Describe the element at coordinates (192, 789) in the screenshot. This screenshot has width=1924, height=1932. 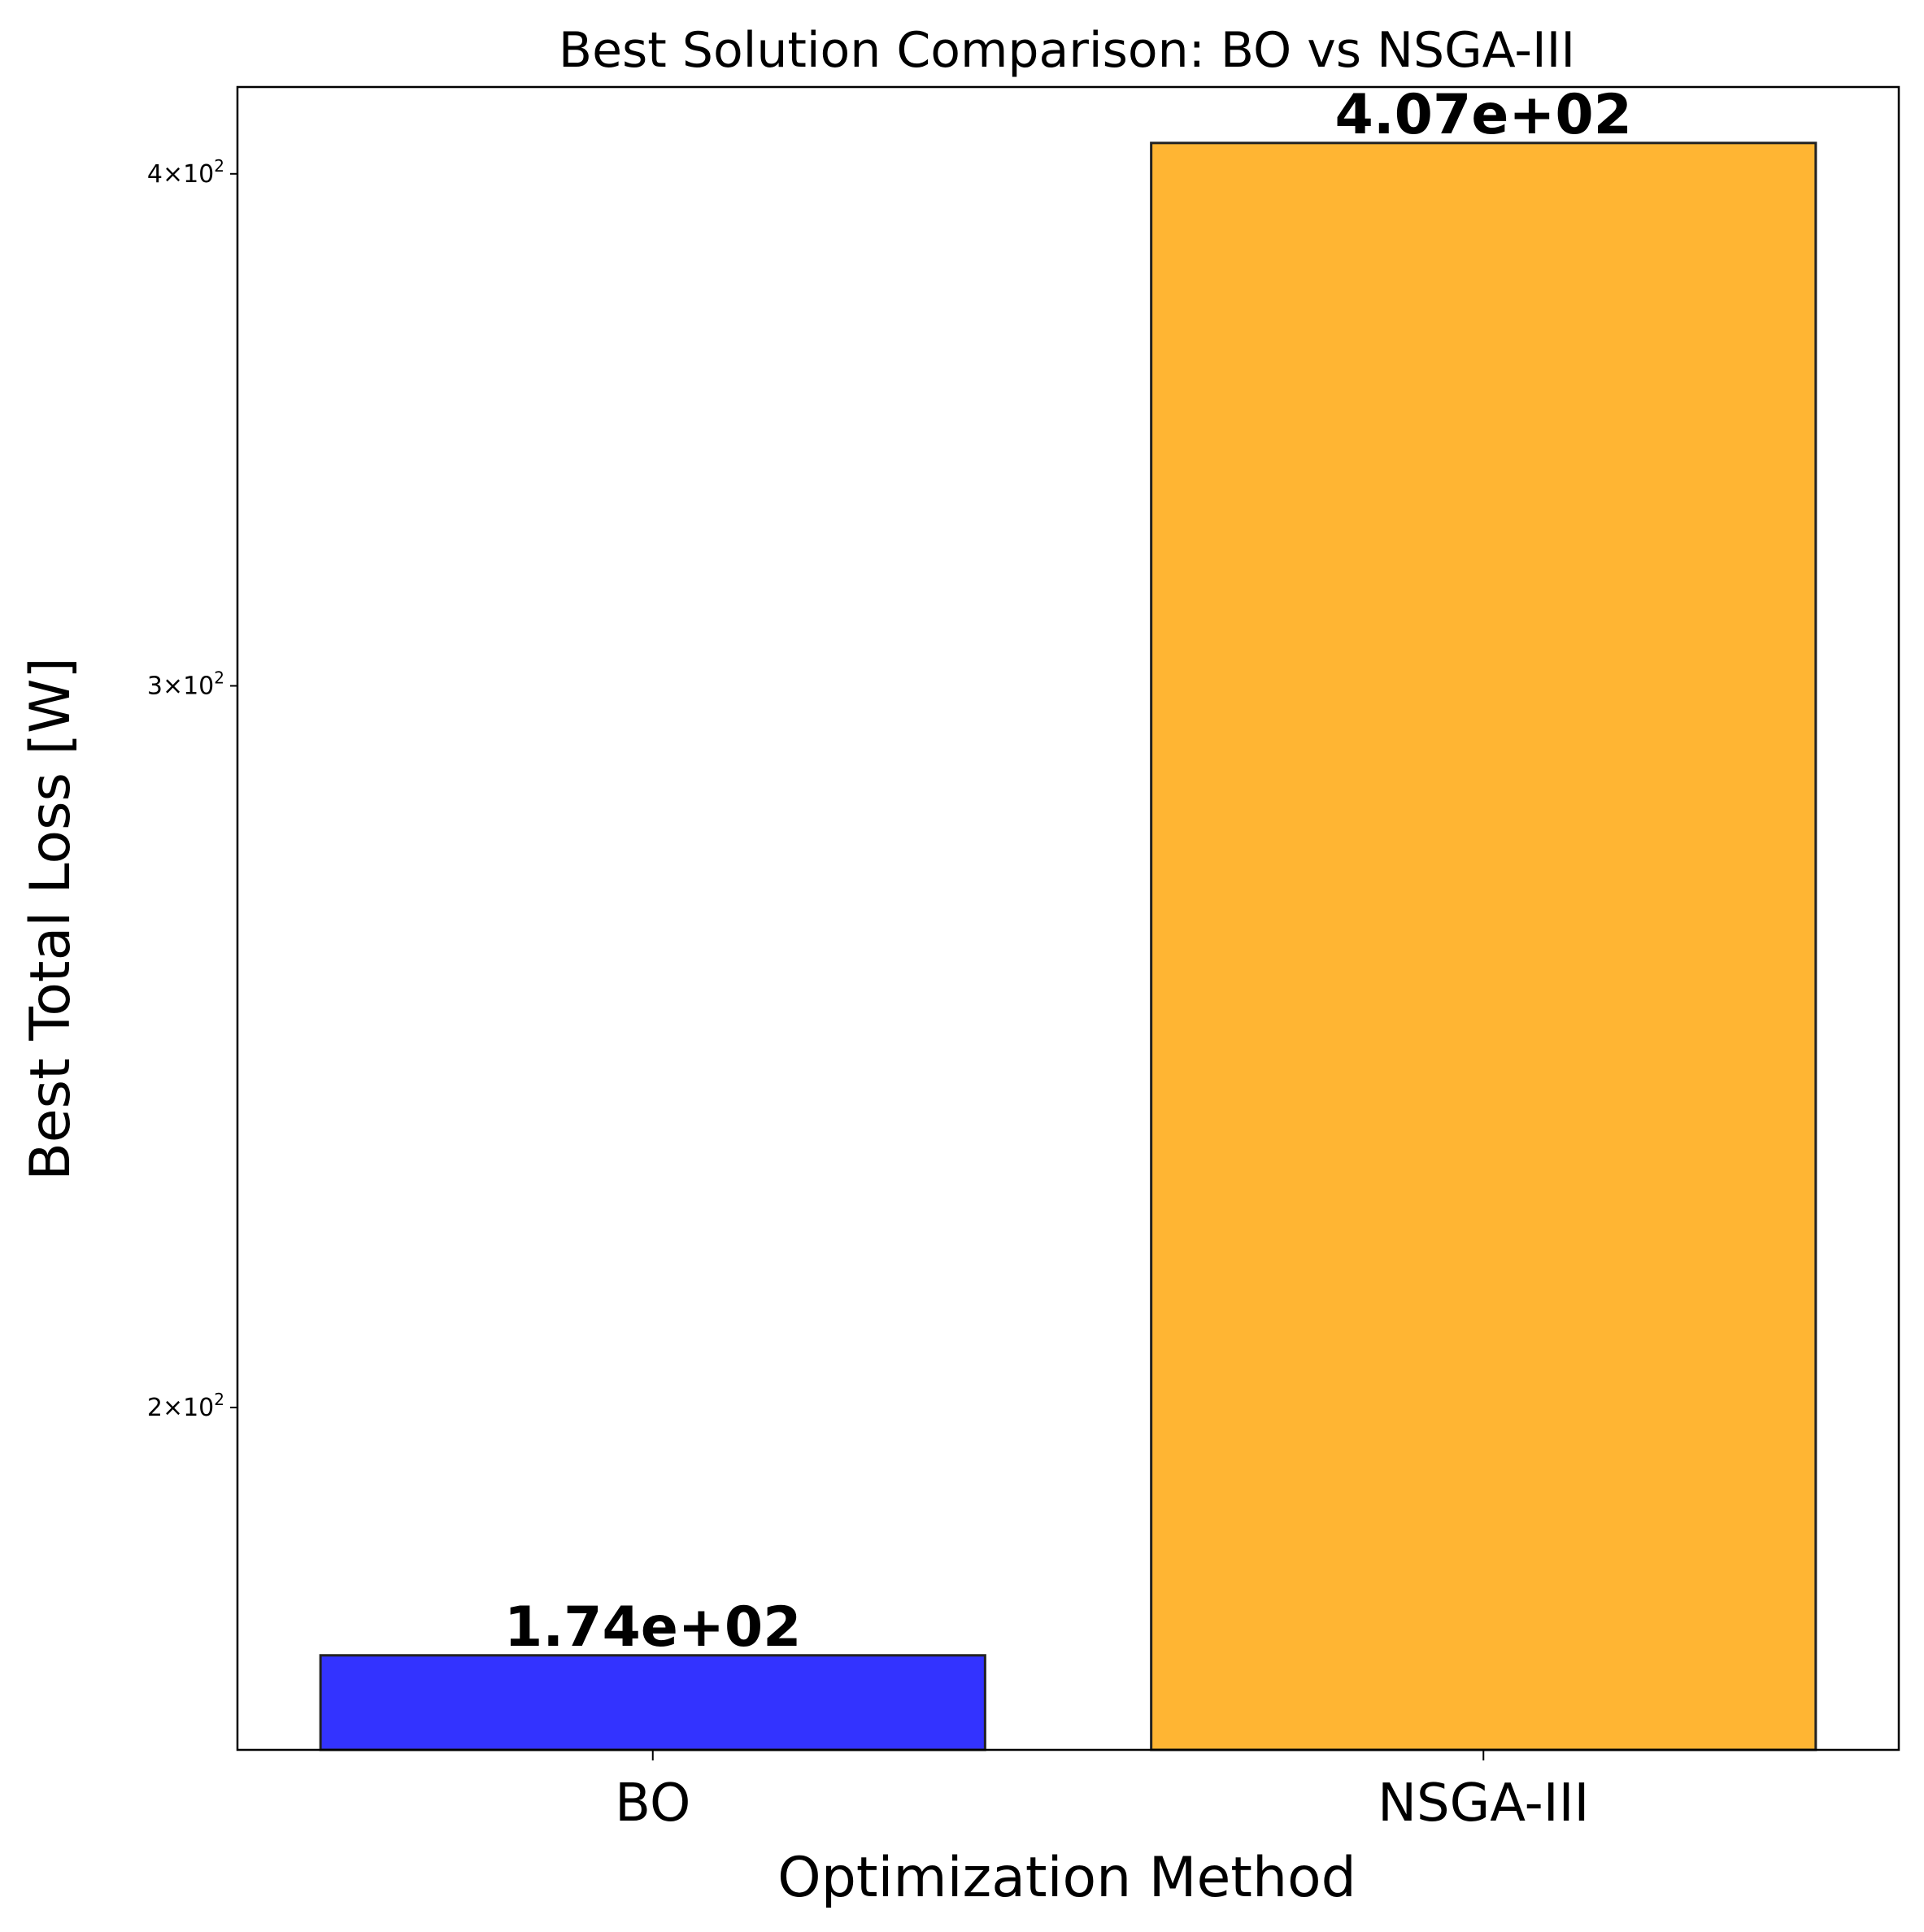
I see `y-axis-ticks: 2×102 3×102 4×102` at that location.